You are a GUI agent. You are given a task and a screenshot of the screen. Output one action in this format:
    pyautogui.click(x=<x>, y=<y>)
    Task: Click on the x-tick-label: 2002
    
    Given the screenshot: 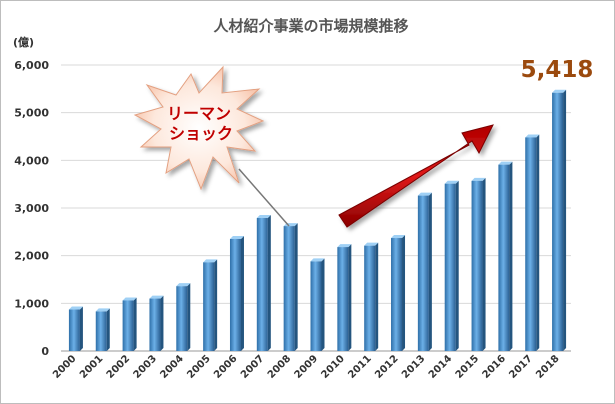 What is the action you would take?
    pyautogui.click(x=118, y=366)
    